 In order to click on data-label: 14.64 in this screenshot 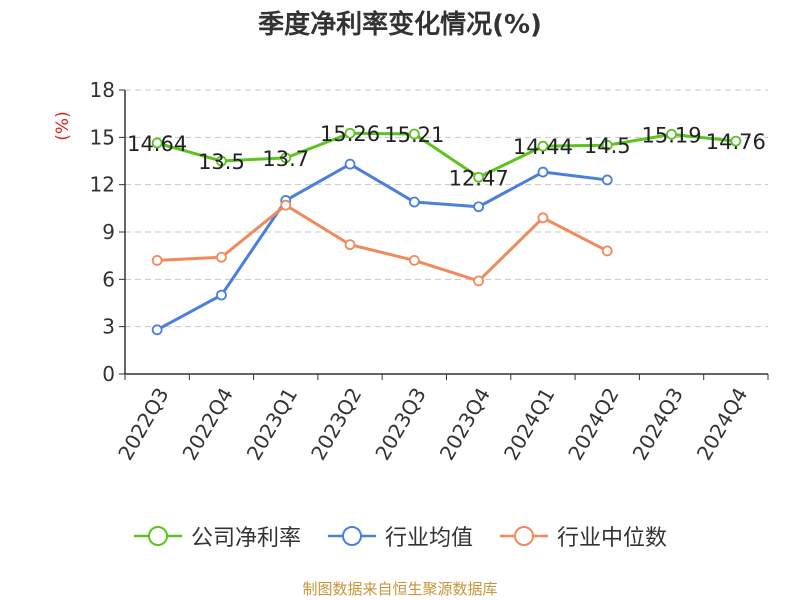, I will do `click(157, 144)`.